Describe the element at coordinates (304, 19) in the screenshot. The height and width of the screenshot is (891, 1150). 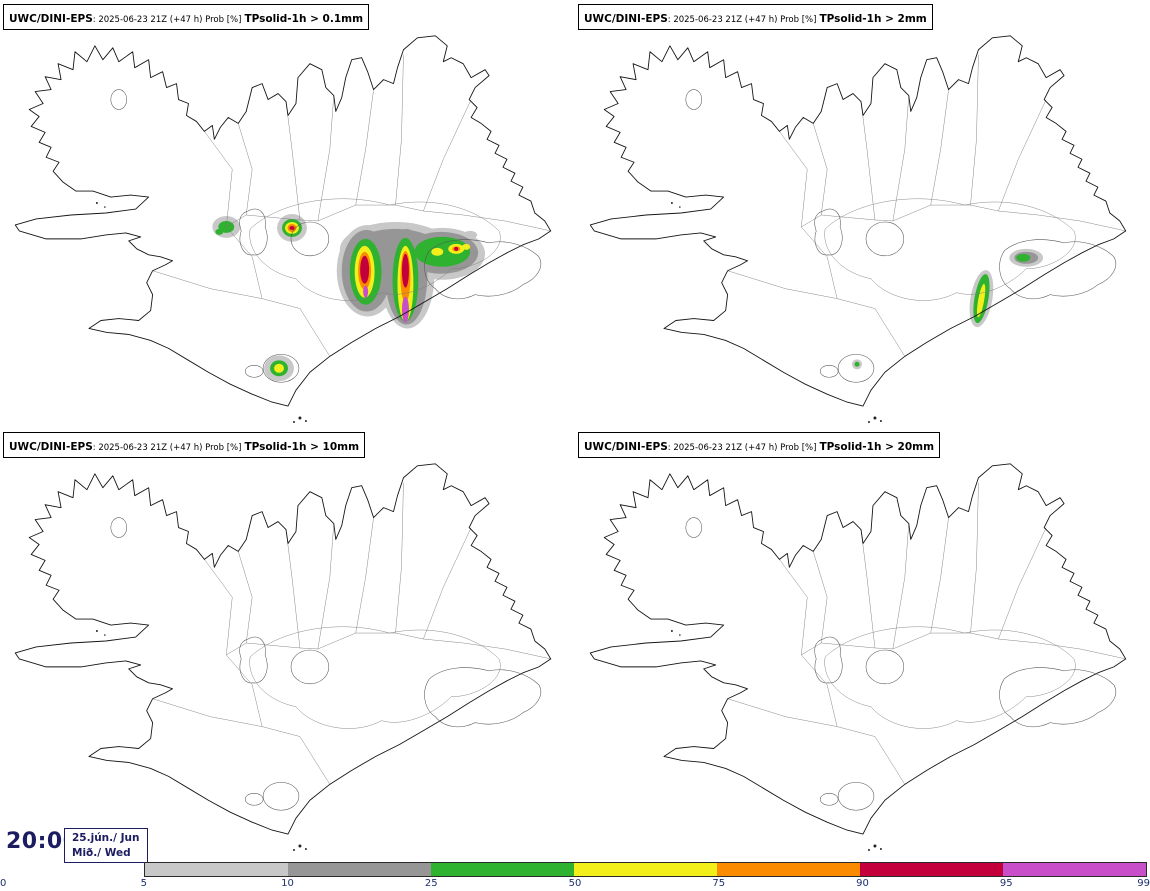
I see `threshold-label: TPsolid-1h > 0.1mm` at that location.